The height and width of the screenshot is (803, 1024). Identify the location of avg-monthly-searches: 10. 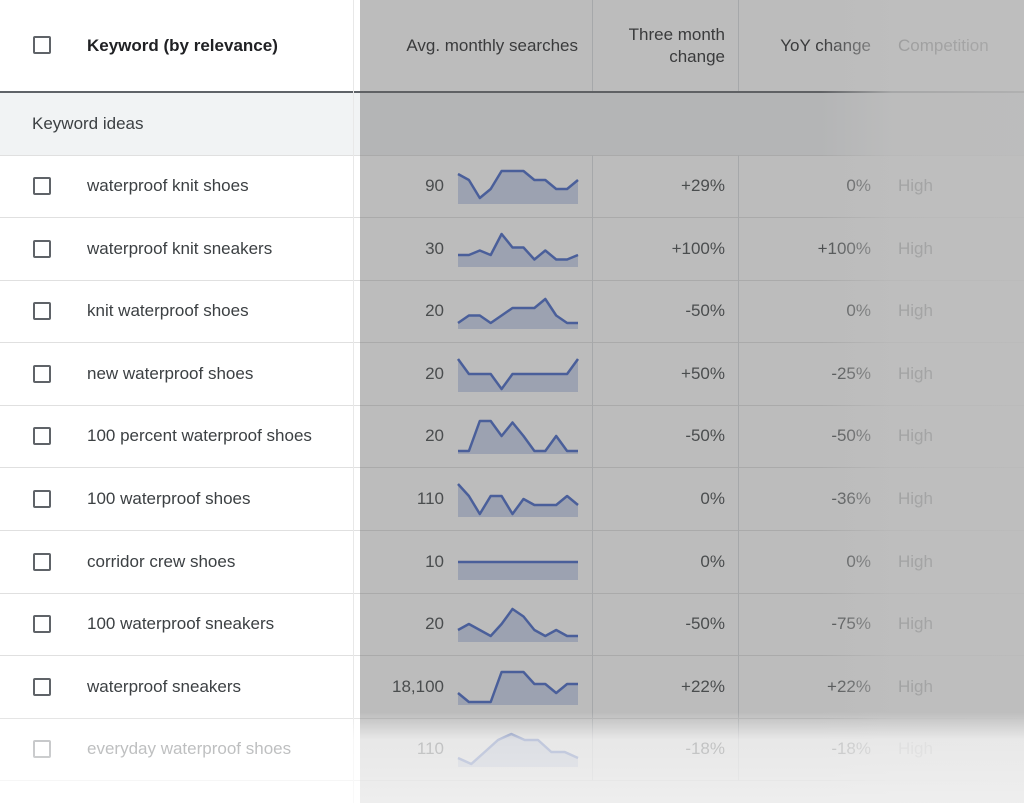
(434, 561).